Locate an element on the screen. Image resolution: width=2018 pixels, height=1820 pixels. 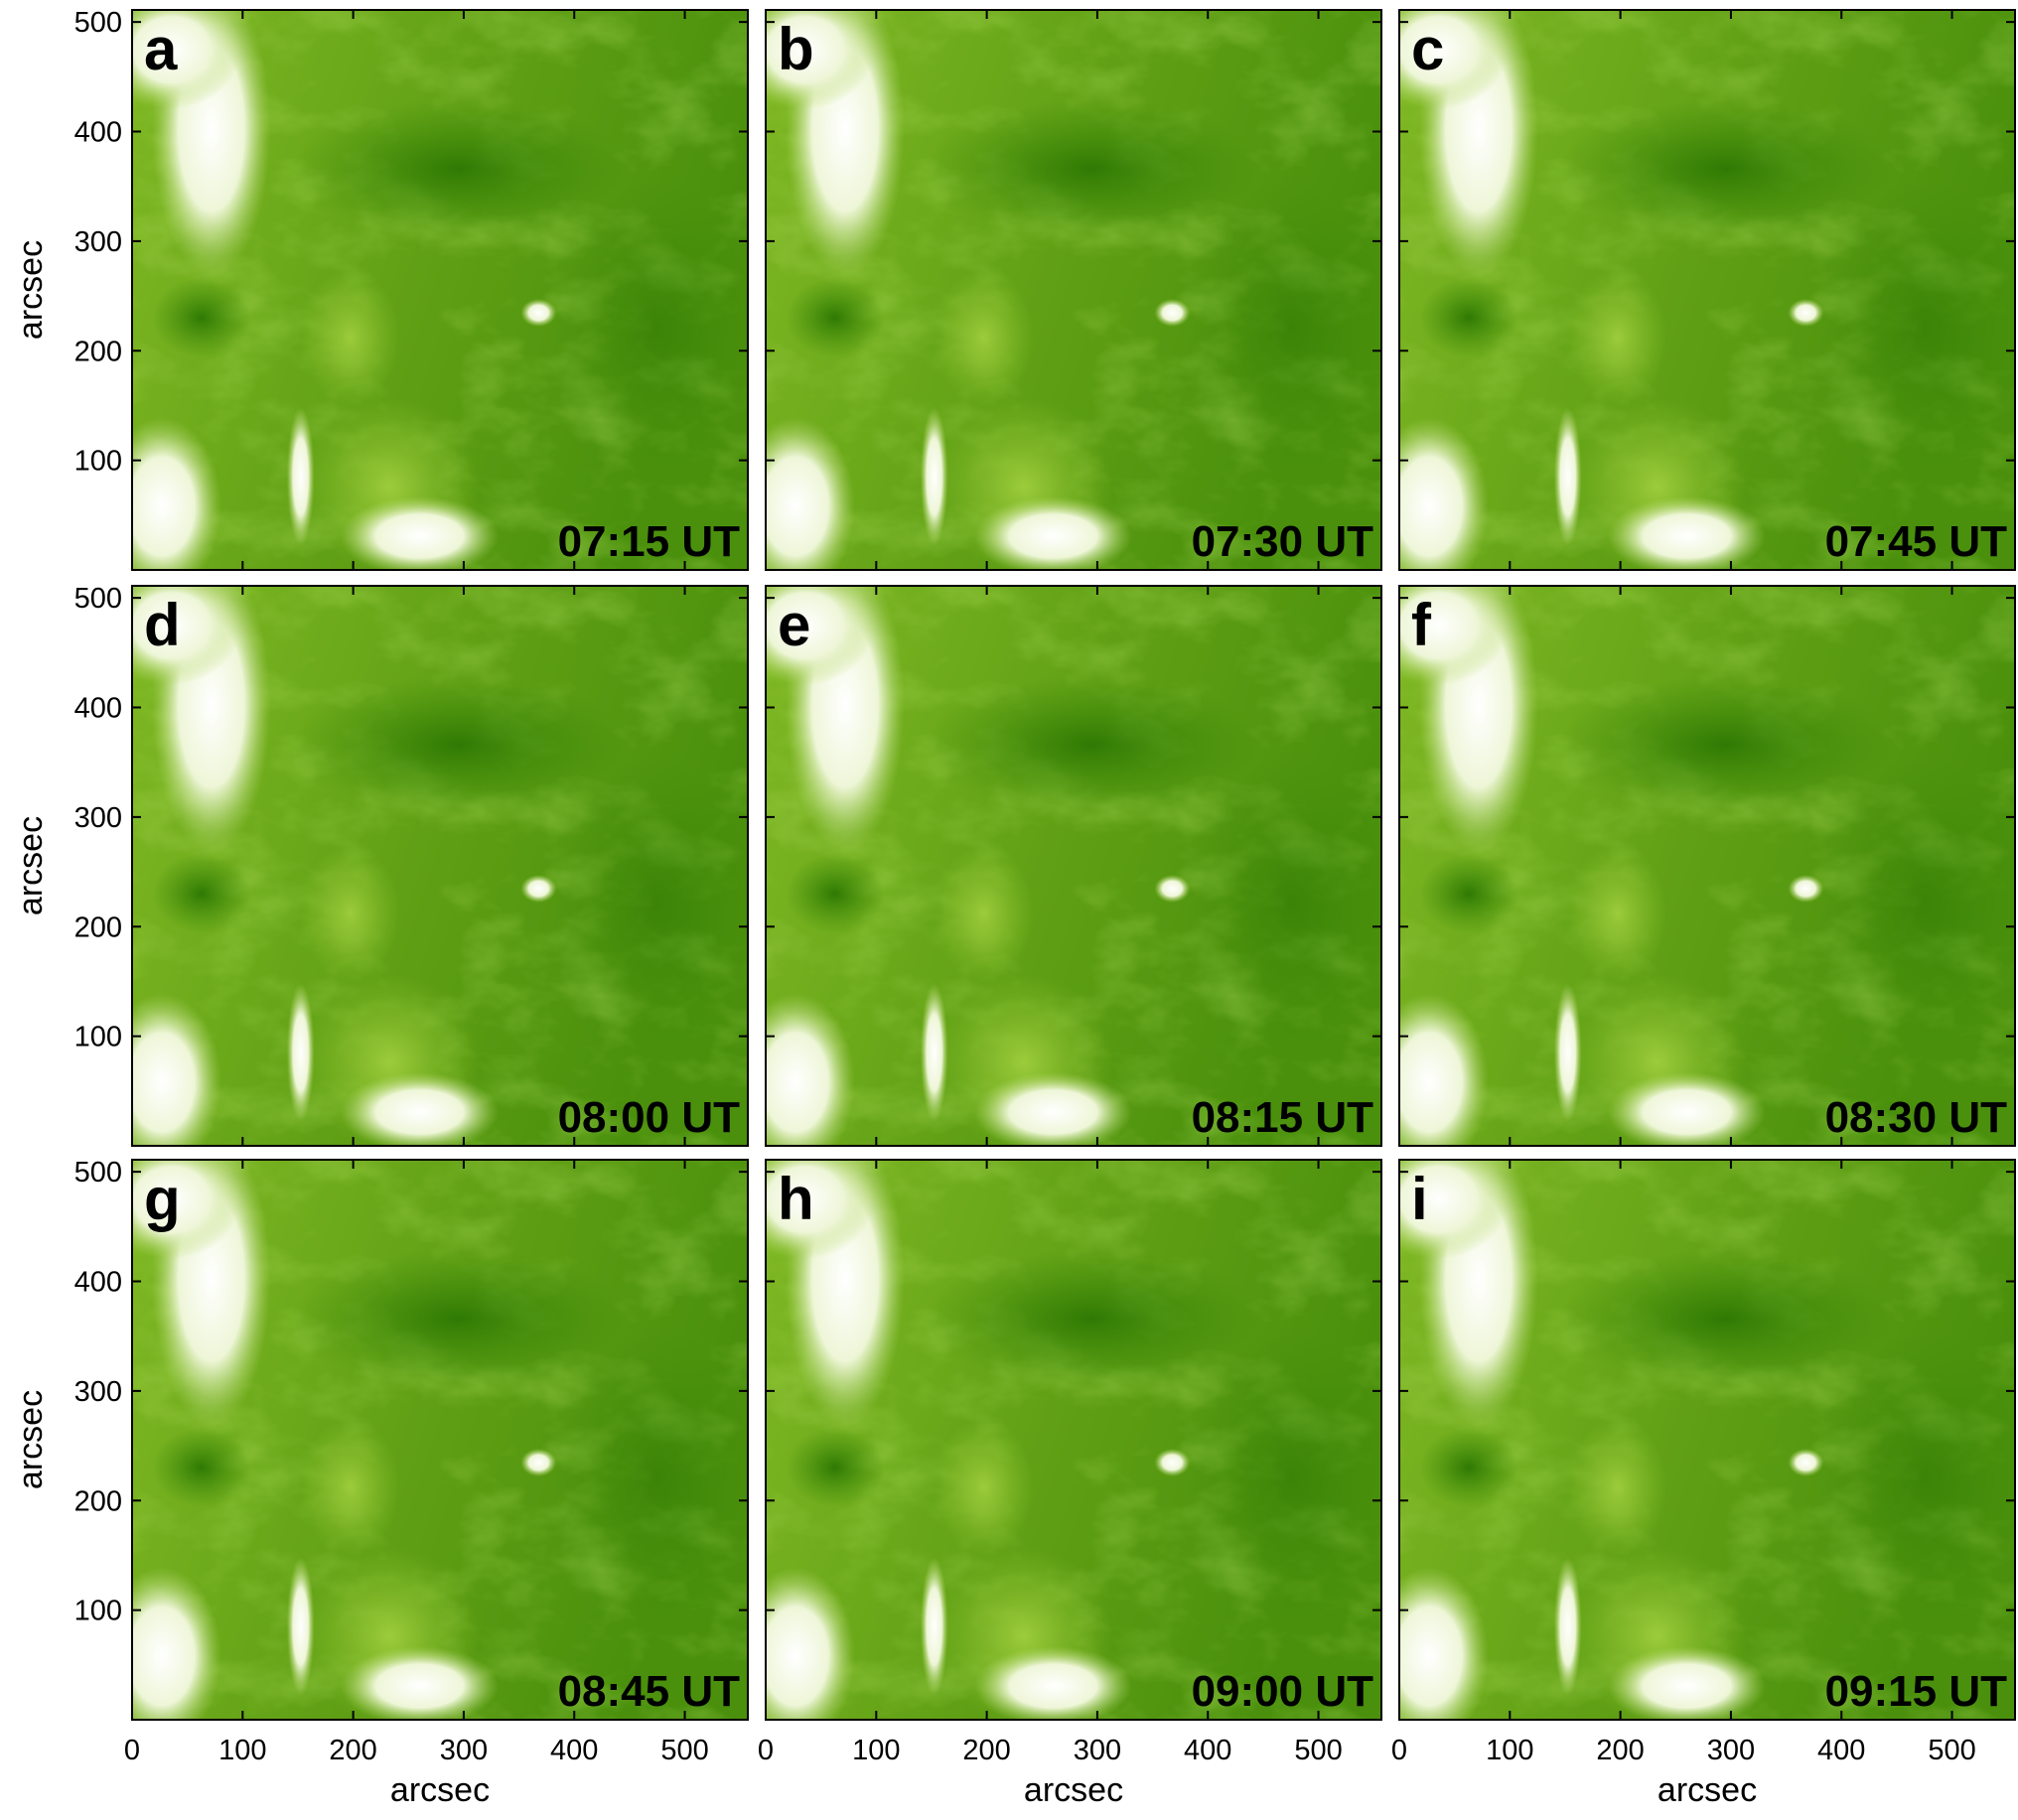
panel-letter: d is located at coordinates (162, 625).